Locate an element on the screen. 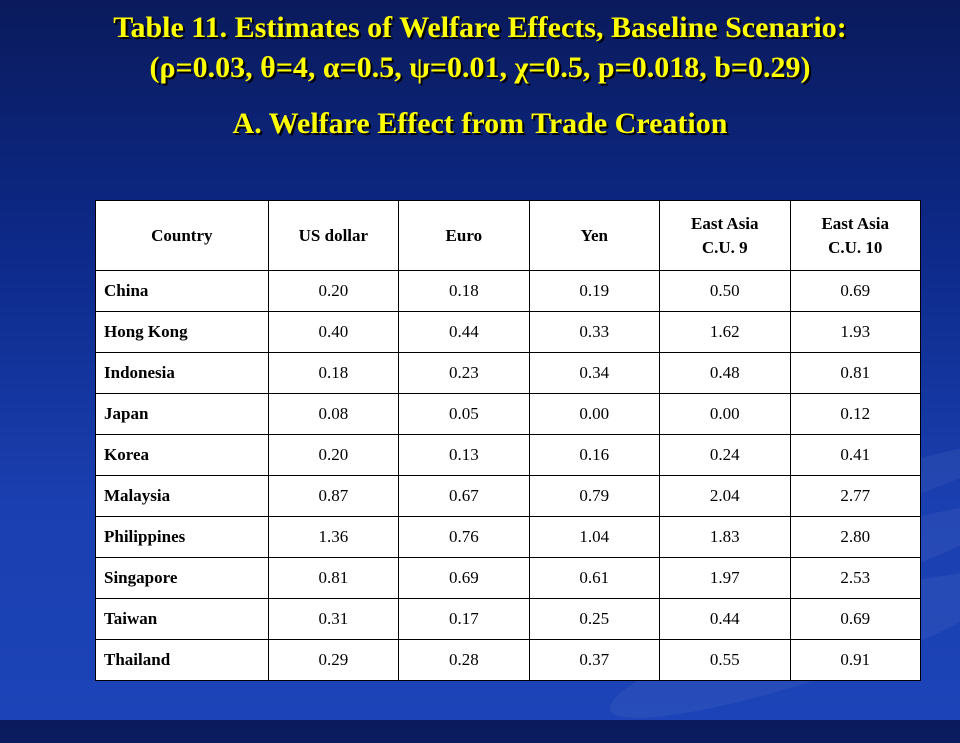 The image size is (960, 743). column-header: Yen is located at coordinates (594, 235).